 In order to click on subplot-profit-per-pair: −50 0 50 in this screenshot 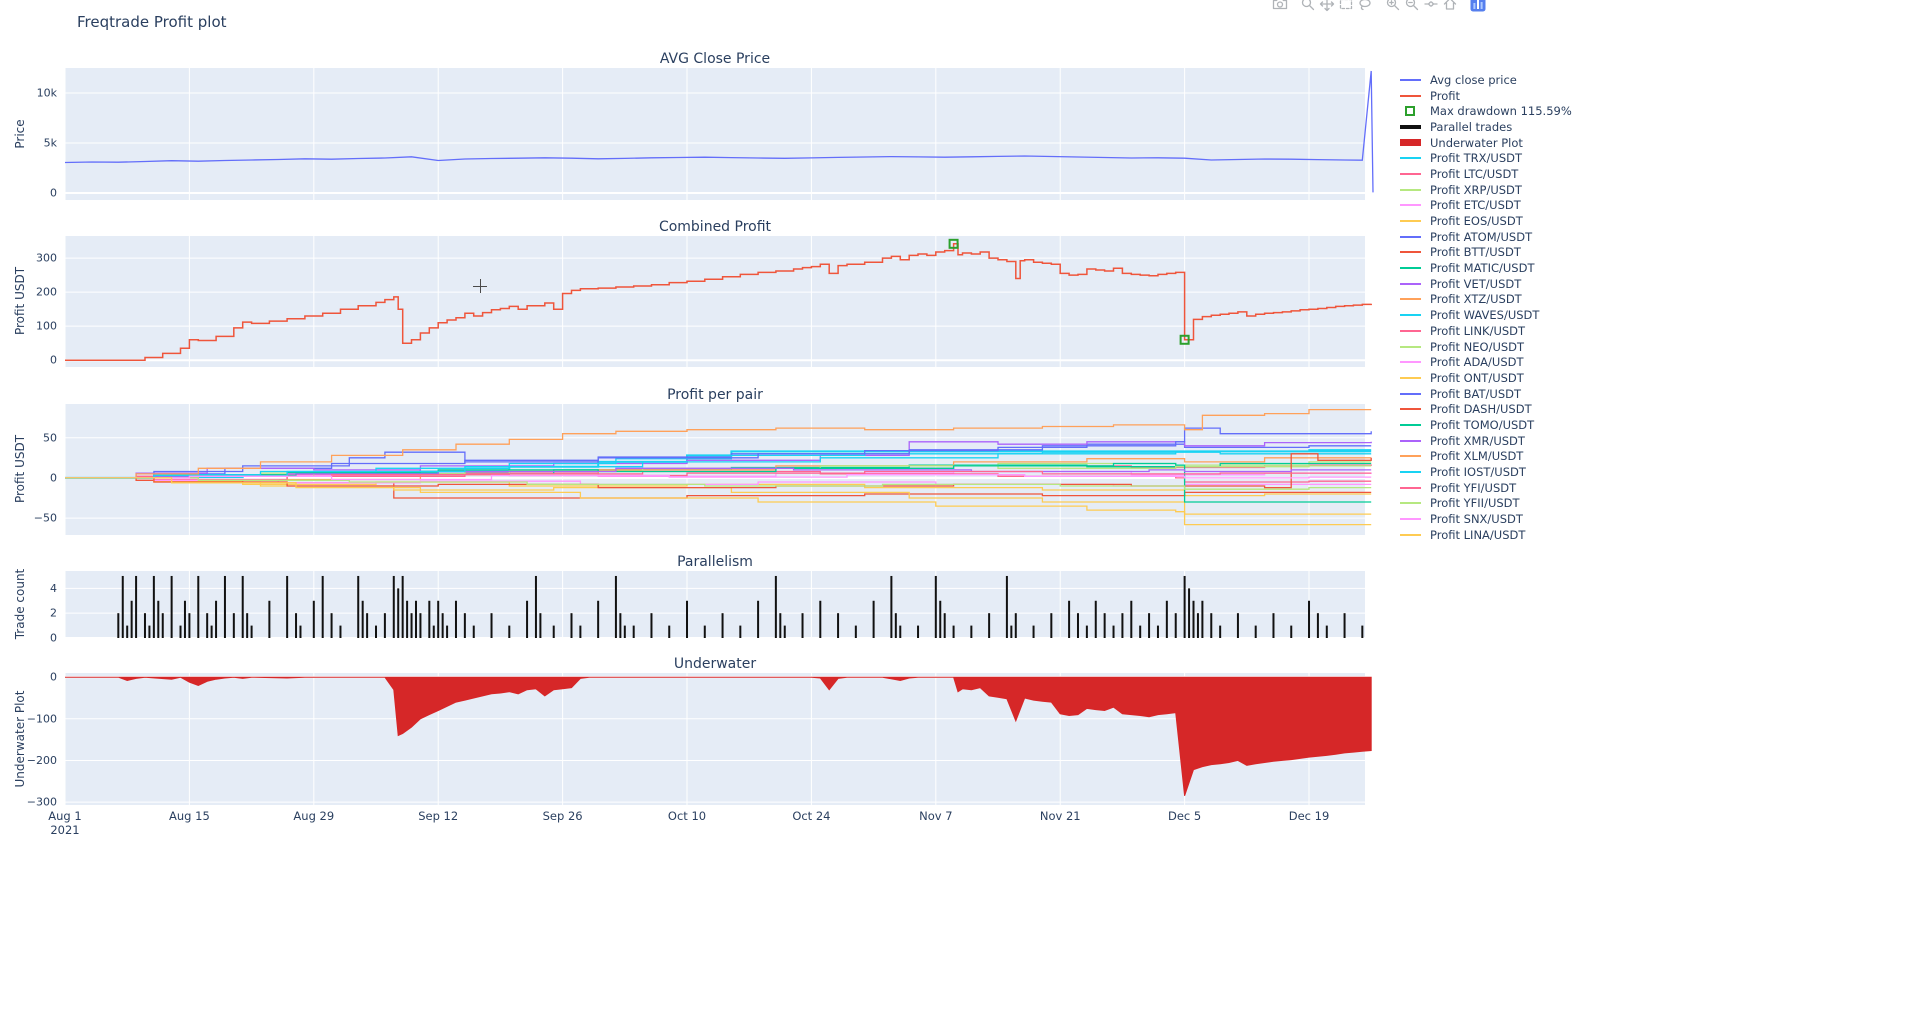, I will do `click(686, 469)`.